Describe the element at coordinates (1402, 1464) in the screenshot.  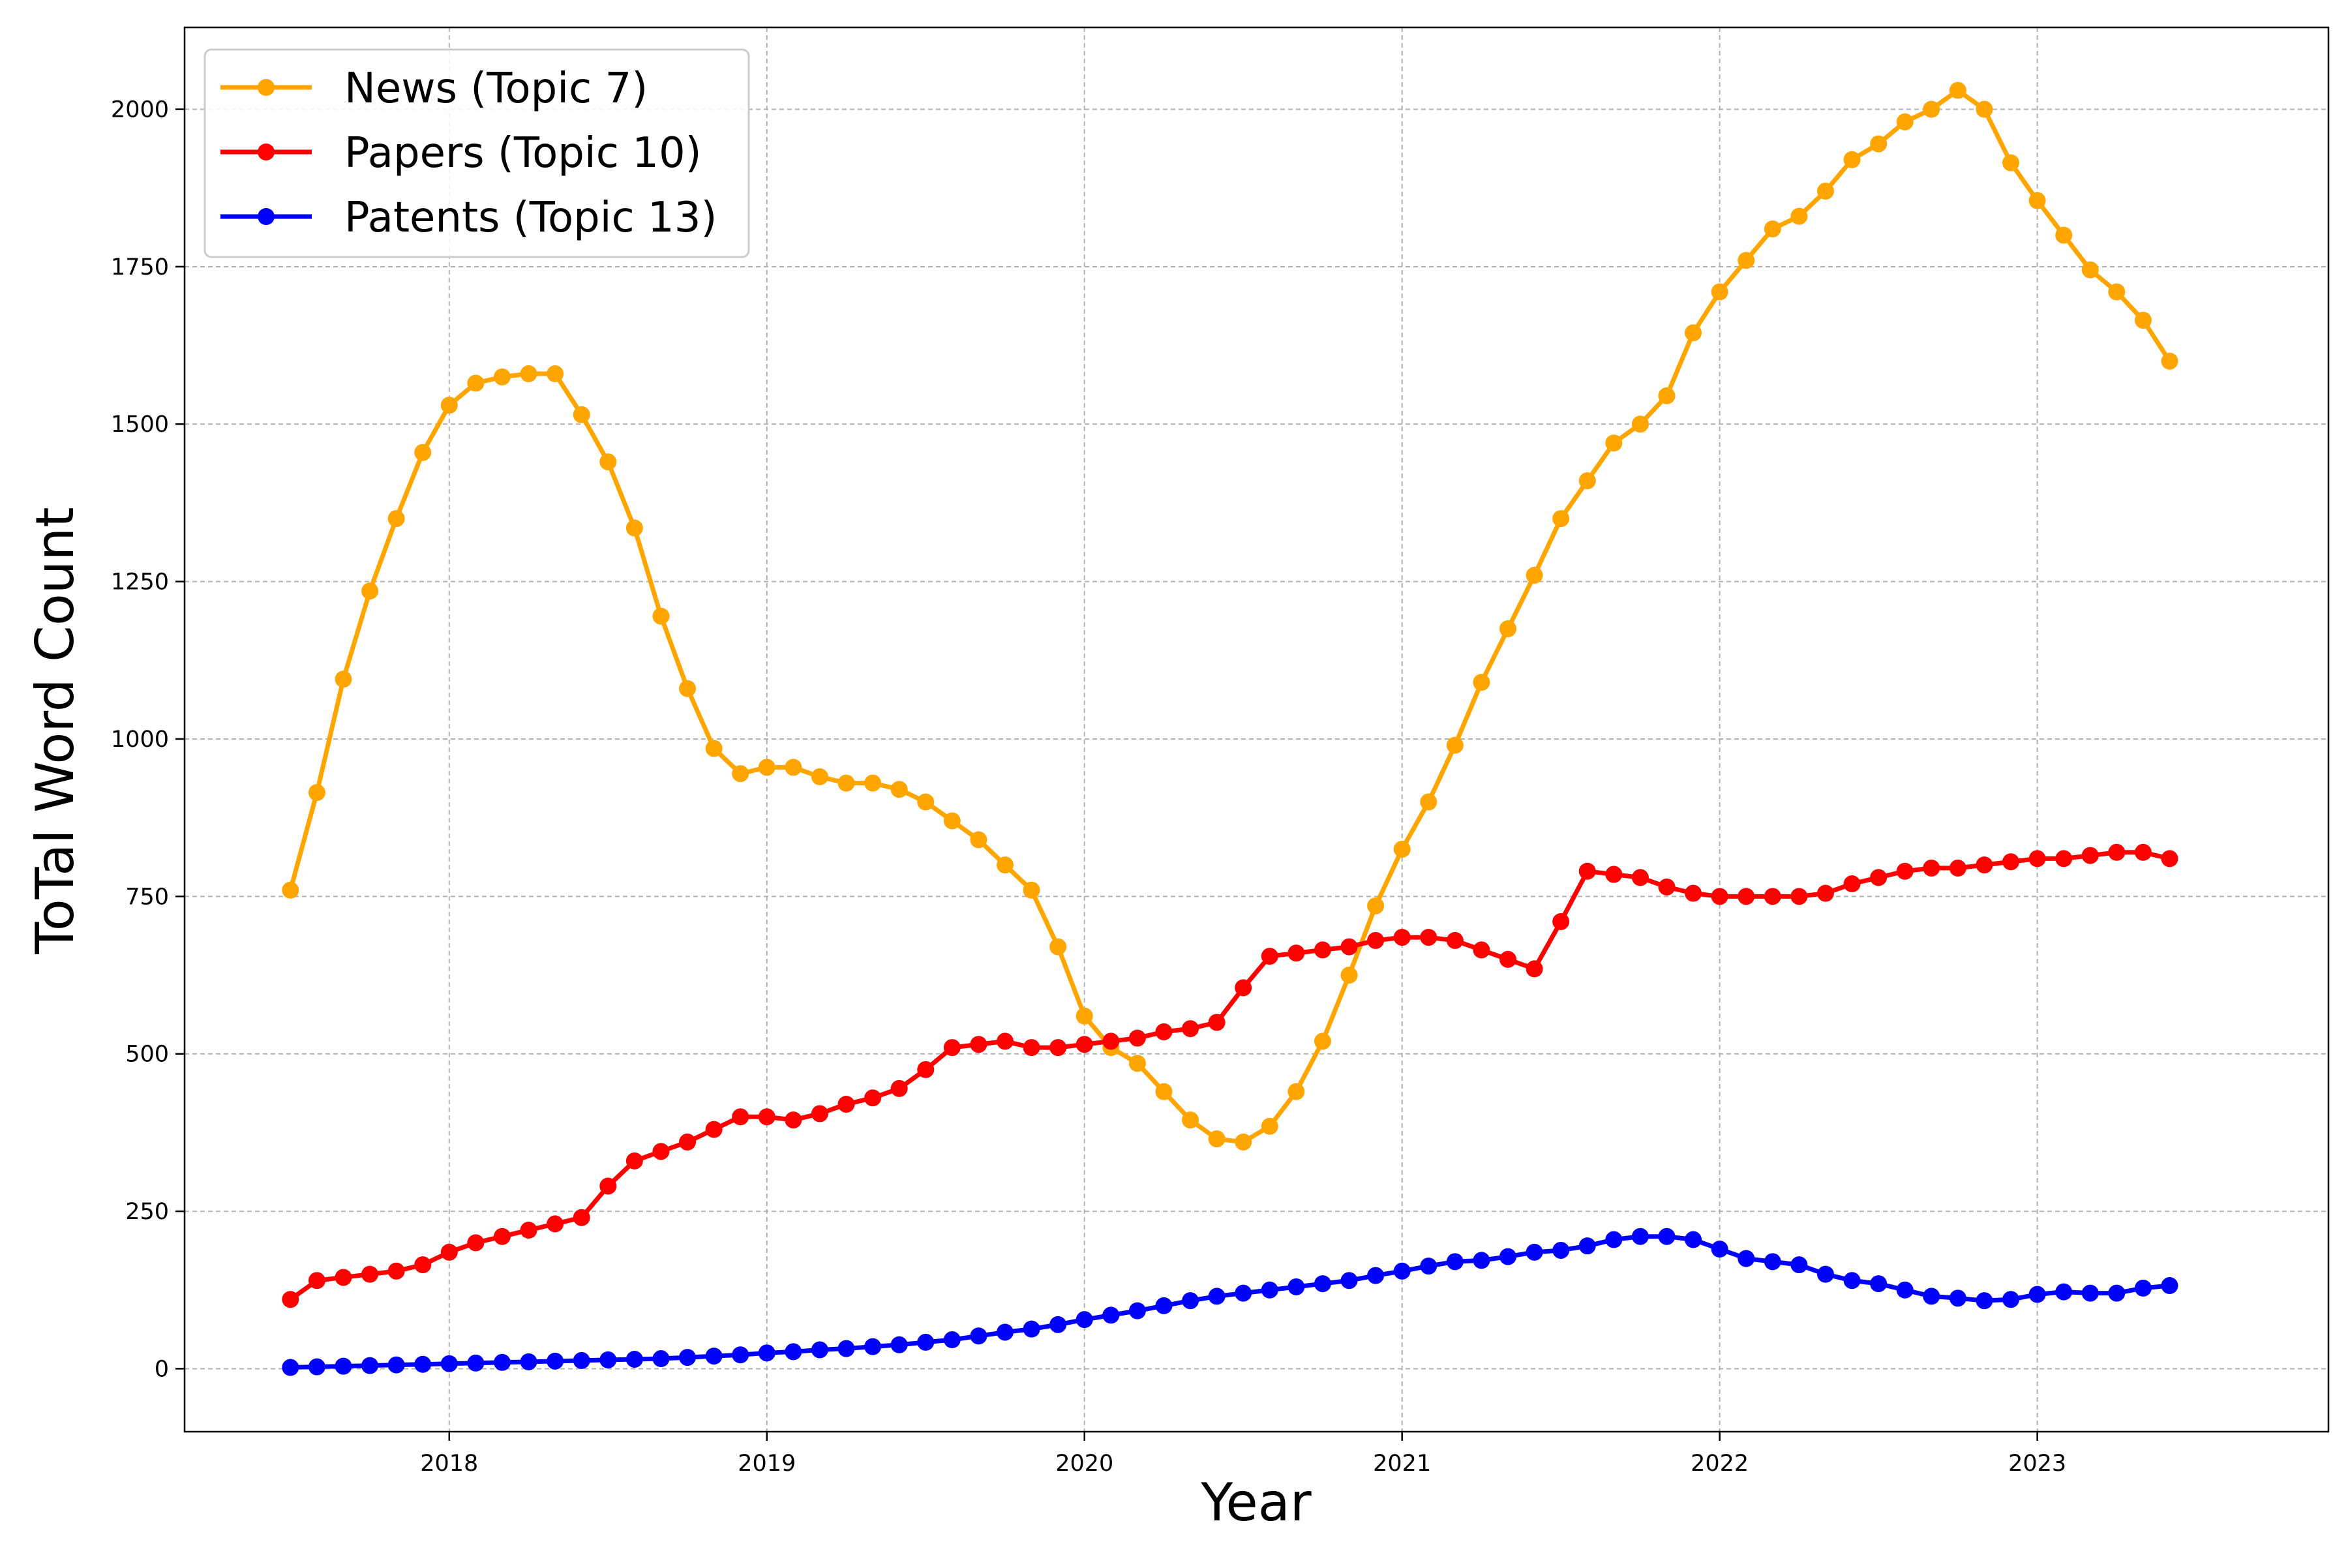
I see `x-tick-label: 2021` at that location.